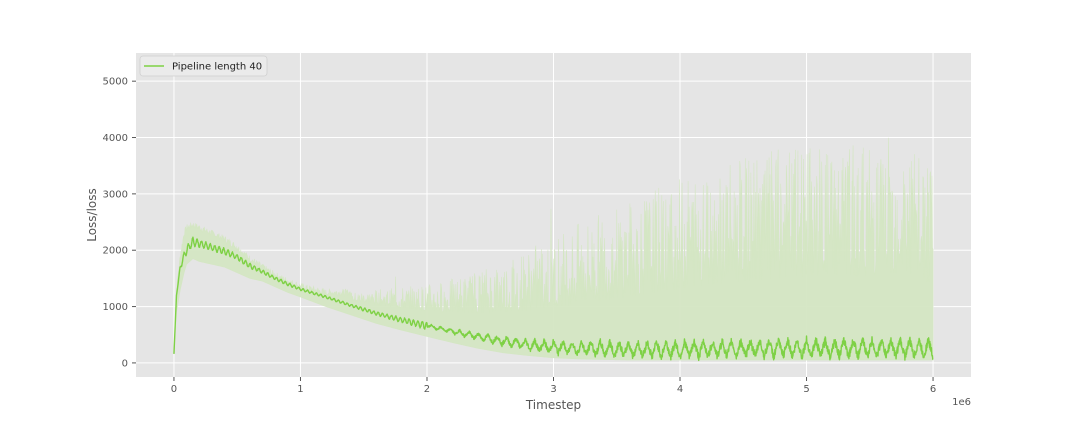  I want to click on y-axis-ticks: 0 1000 2000 3000 4000 5000, so click(119, 223).